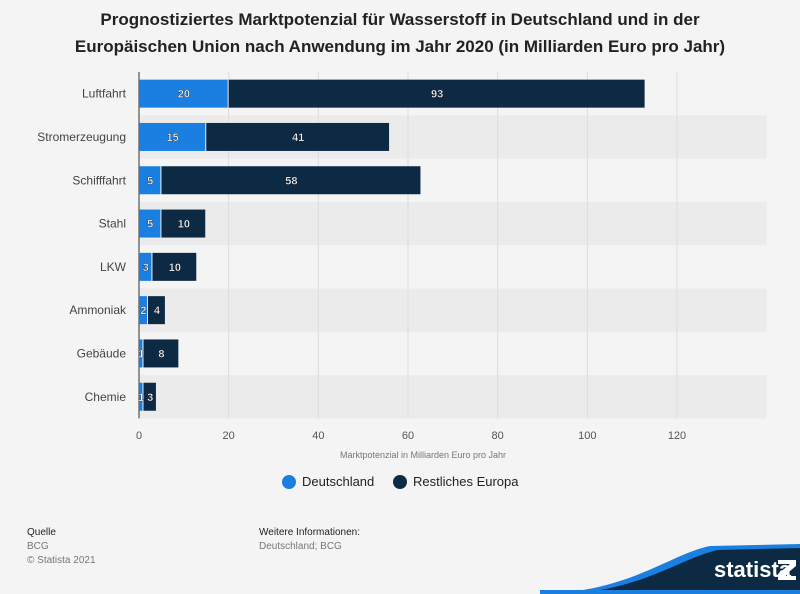 This screenshot has width=800, height=594. What do you see at coordinates (318, 436) in the screenshot?
I see `x-tick-label: 40` at bounding box center [318, 436].